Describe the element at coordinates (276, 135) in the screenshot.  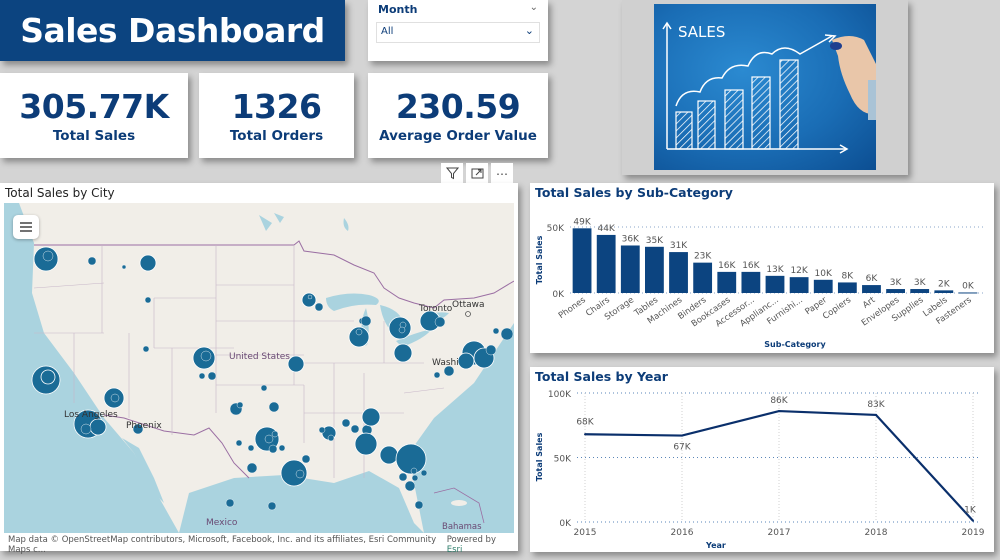
I see `kpi-label: Total Orders` at that location.